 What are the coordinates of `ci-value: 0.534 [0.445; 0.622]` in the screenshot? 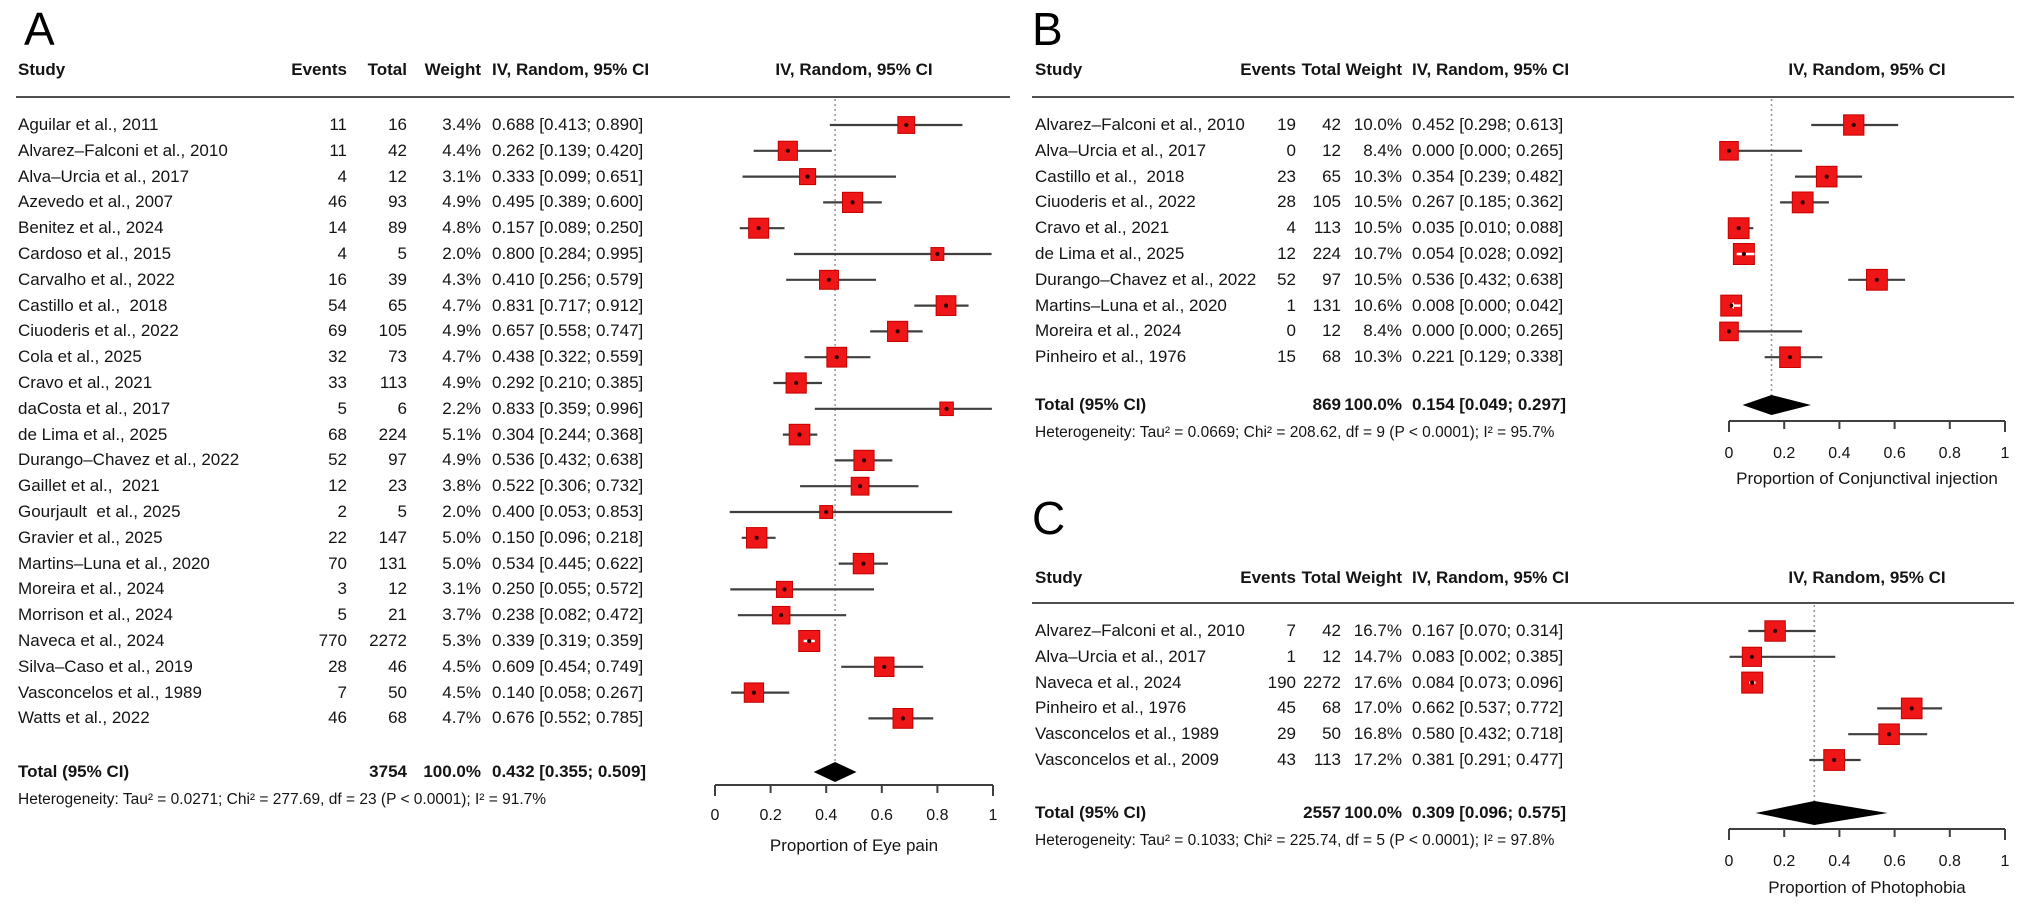 It's located at (568, 563).